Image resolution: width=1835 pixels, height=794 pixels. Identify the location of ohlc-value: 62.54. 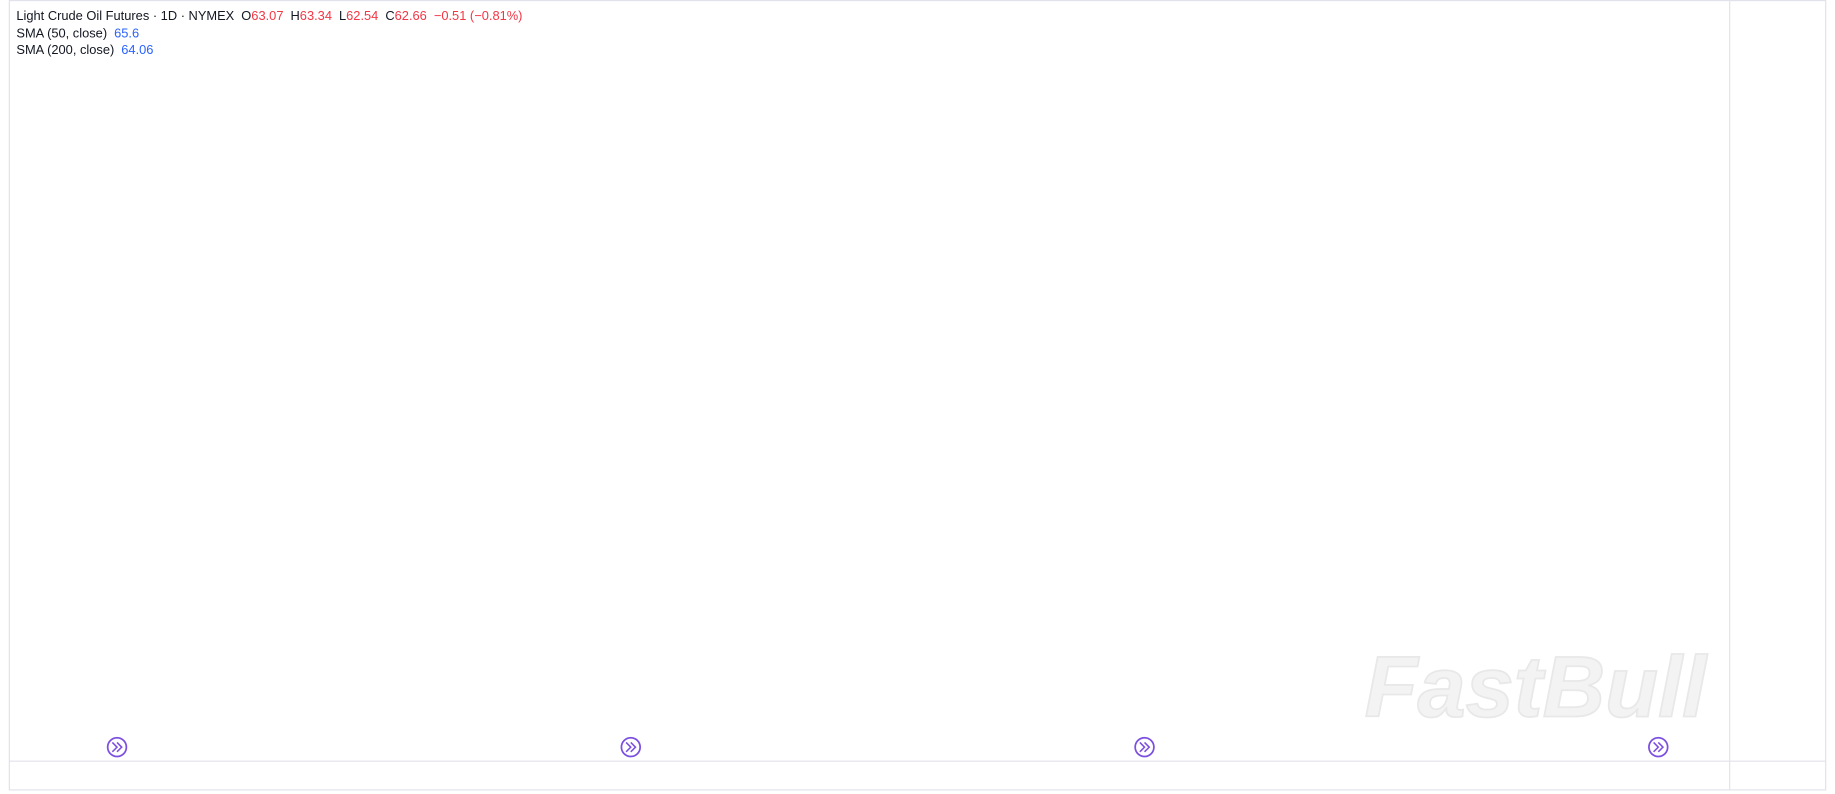
(362, 15).